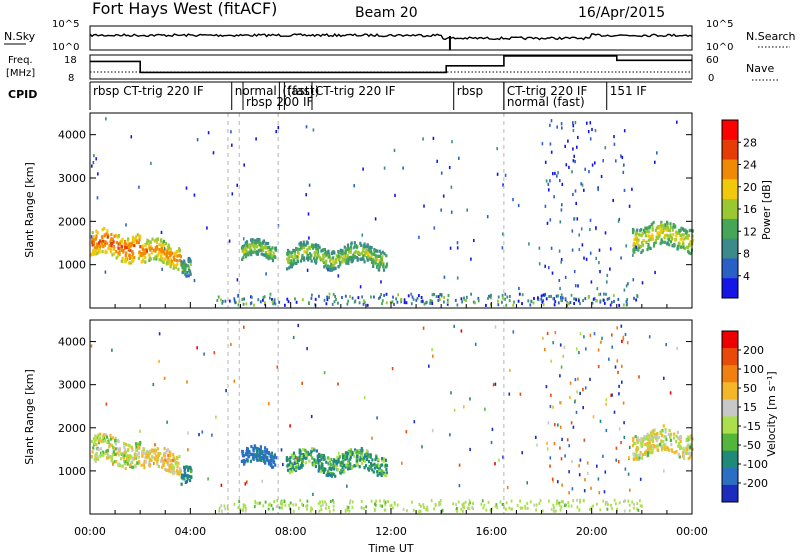 This screenshot has height=554, width=800. I want to click on freq-tick-bottom: 8, so click(71, 78).